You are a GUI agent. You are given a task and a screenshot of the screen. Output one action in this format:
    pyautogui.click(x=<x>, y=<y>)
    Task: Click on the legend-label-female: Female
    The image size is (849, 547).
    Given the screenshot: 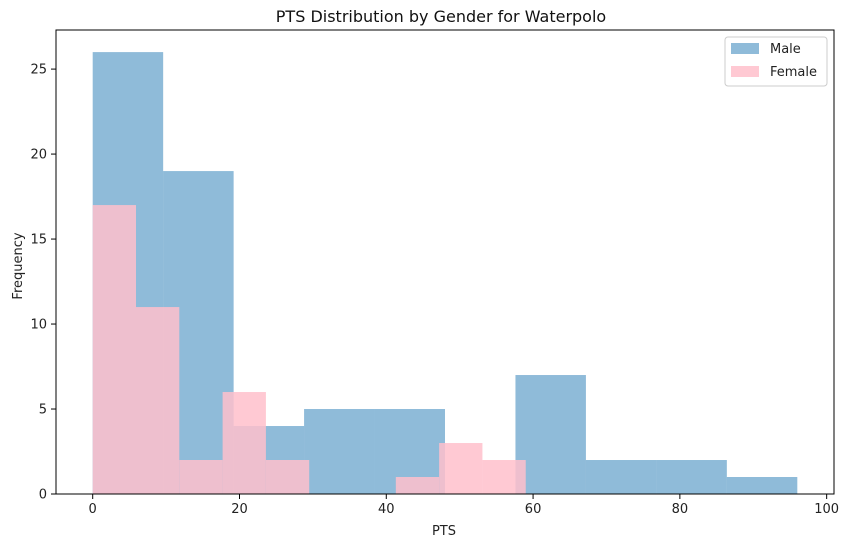 What is the action you would take?
    pyautogui.click(x=793, y=72)
    